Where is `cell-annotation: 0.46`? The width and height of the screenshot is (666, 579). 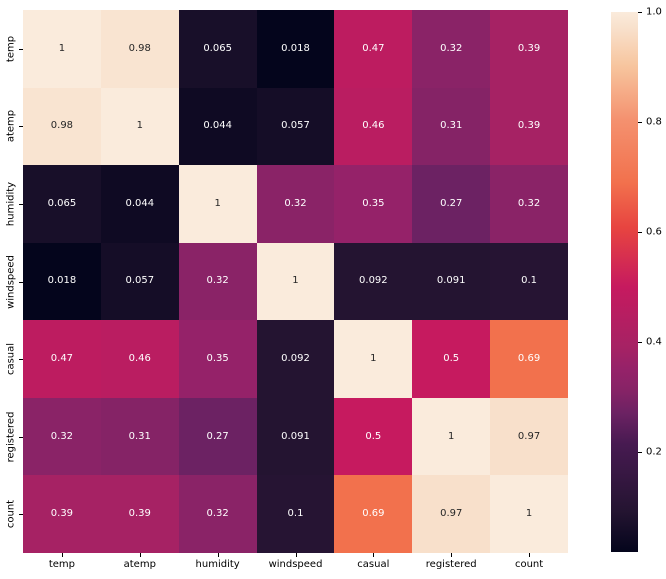 cell-annotation: 0.46 is located at coordinates (139, 359).